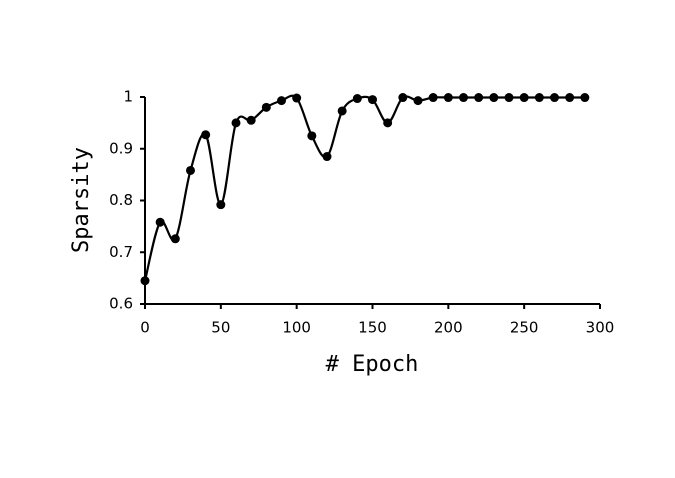  I want to click on x-tick-label: 50, so click(220, 328).